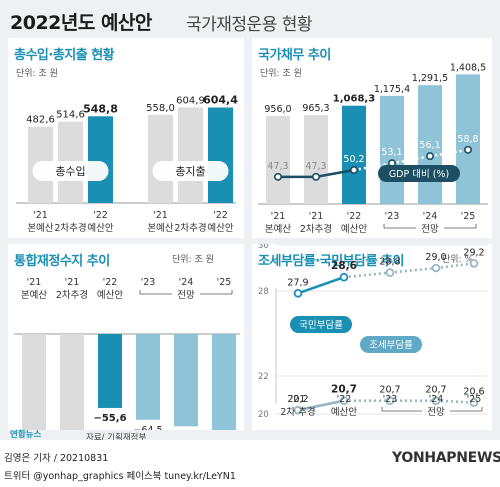  I want to click on panel-title: 통합재정수지 추이, so click(62, 261).